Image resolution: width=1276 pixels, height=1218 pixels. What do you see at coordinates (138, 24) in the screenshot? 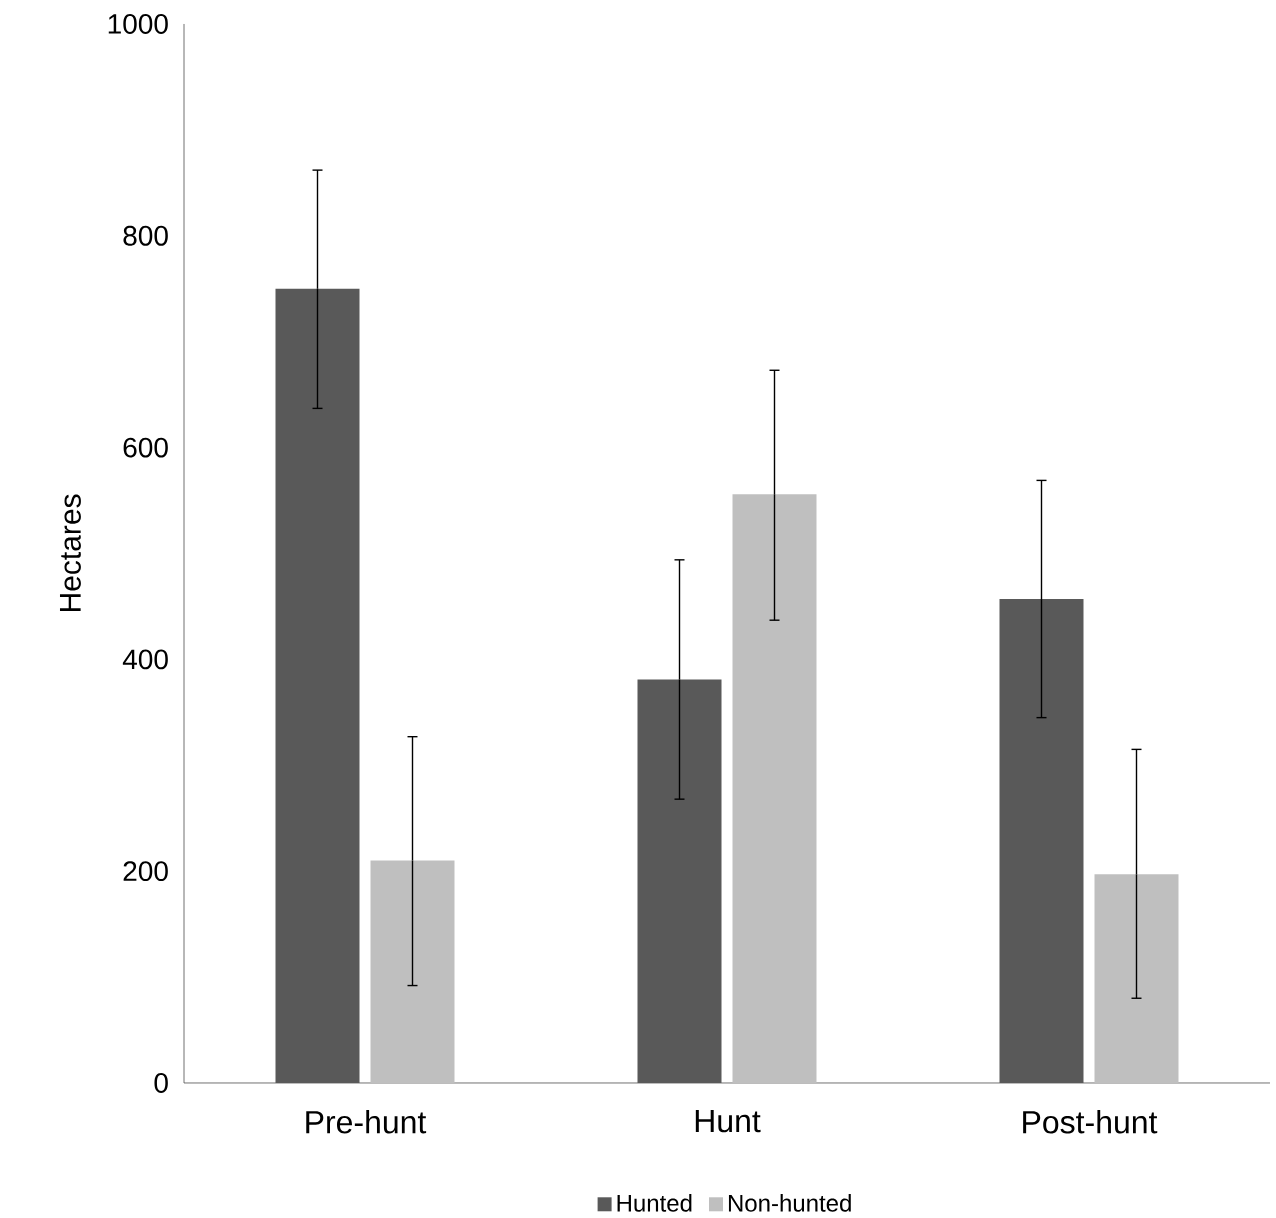
I see `y-tick-label: 1000` at bounding box center [138, 24].